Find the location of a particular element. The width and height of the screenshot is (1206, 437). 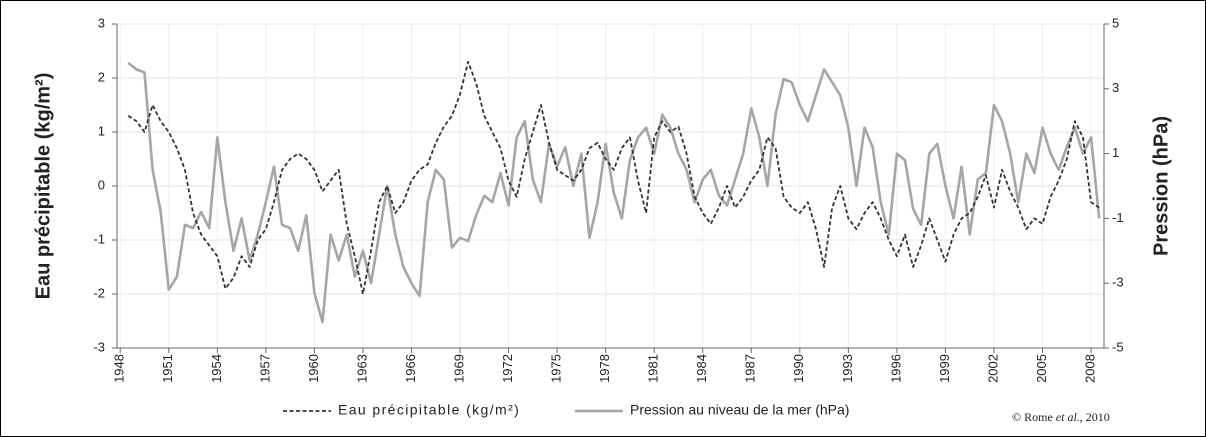

y-tick-label: -2 is located at coordinates (99, 292).